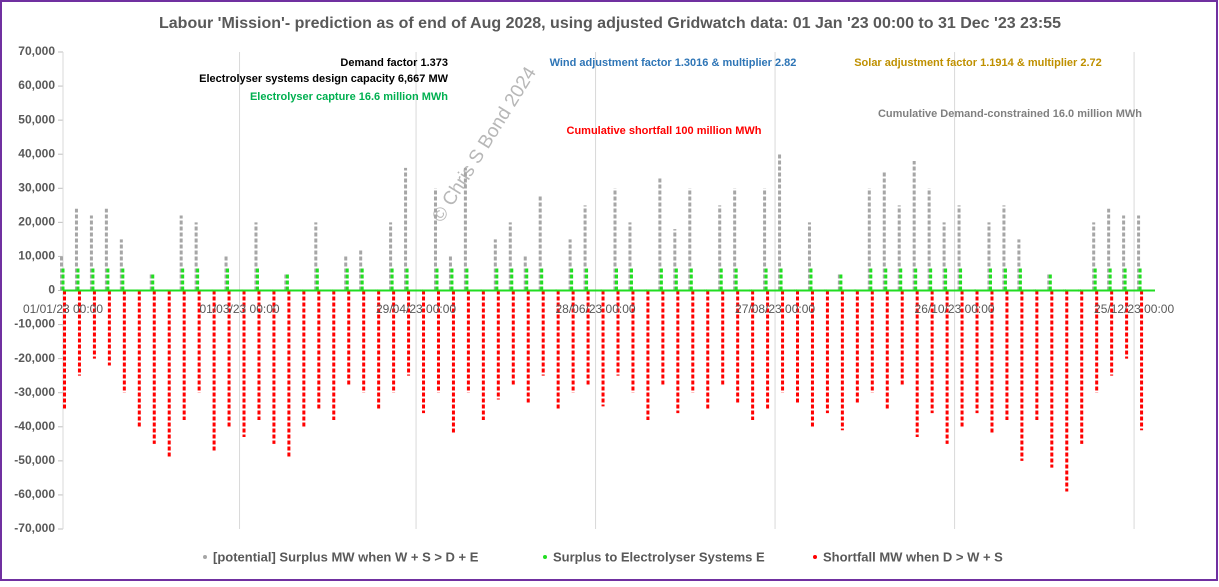 This screenshot has height=587, width=1219. I want to click on y-tick-label: -60,000, so click(34, 494).